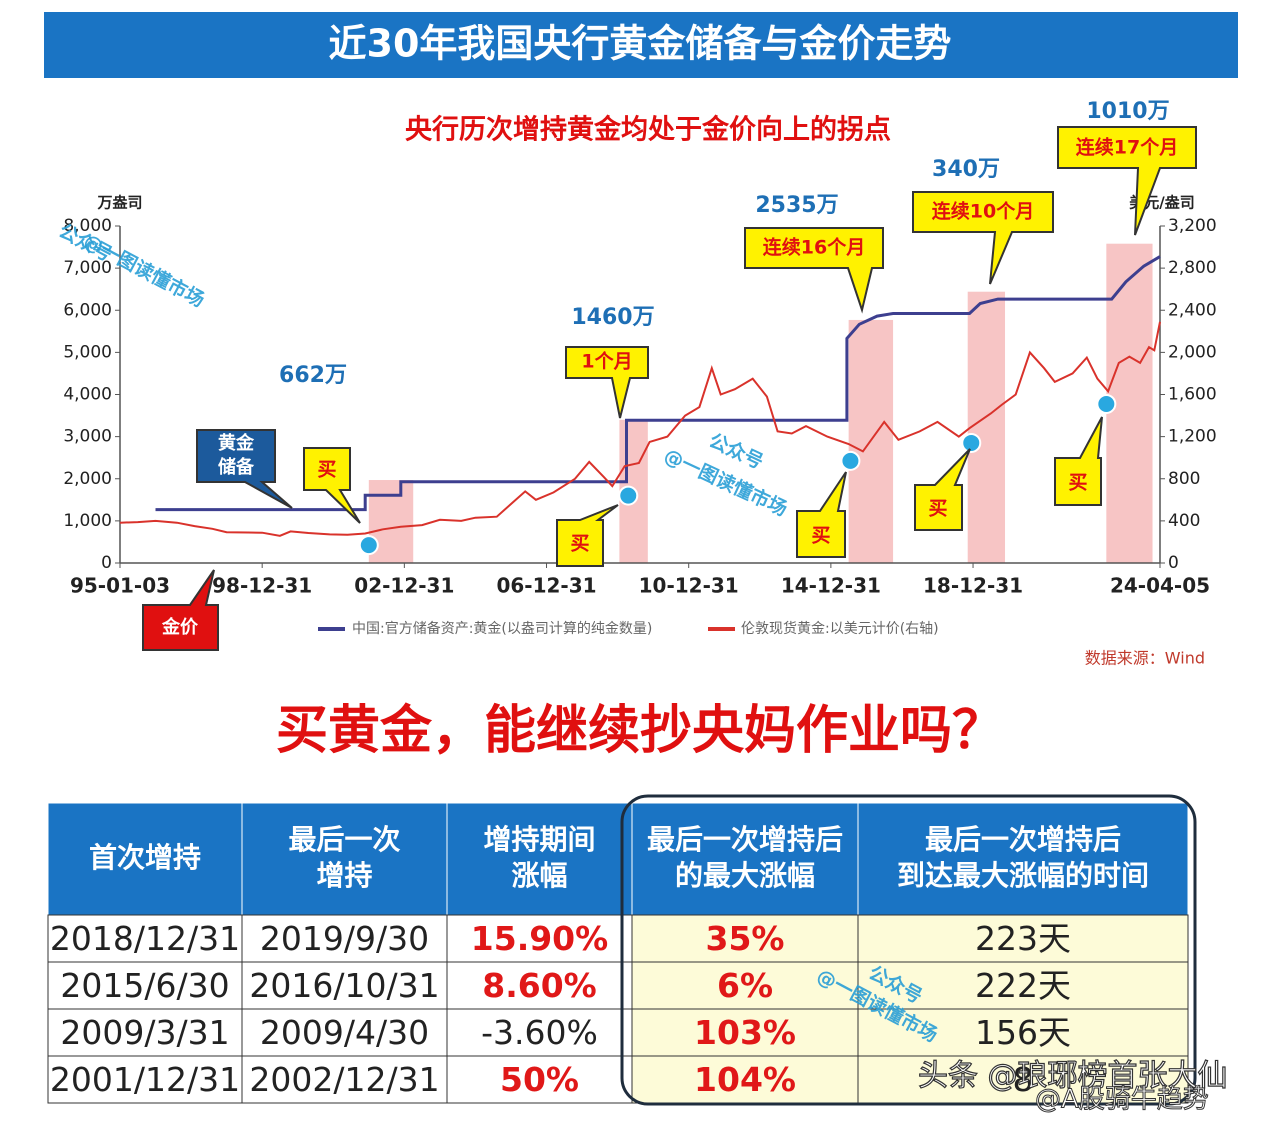 The height and width of the screenshot is (1121, 1280). I want to click on reserve-tag-text: 黄金, so click(236, 443).